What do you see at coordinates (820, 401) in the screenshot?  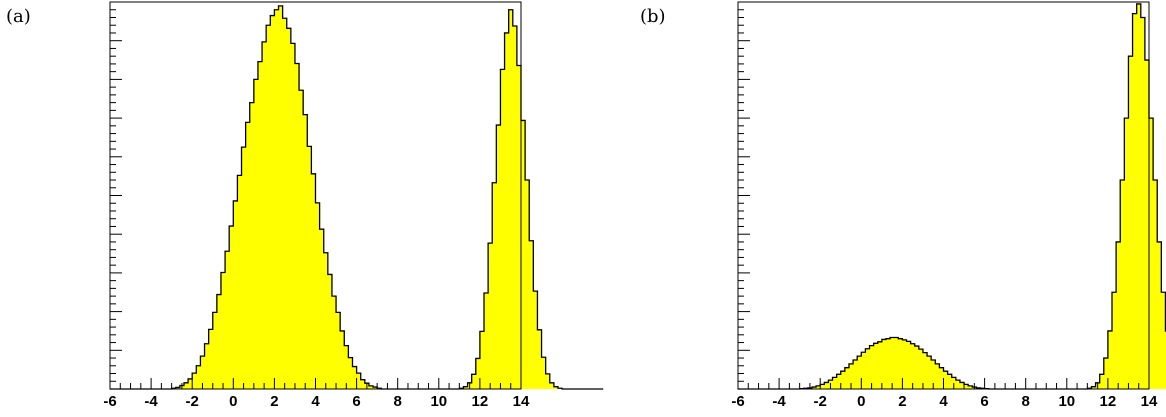 I see `x-tick-label-b-2: -2` at bounding box center [820, 401].